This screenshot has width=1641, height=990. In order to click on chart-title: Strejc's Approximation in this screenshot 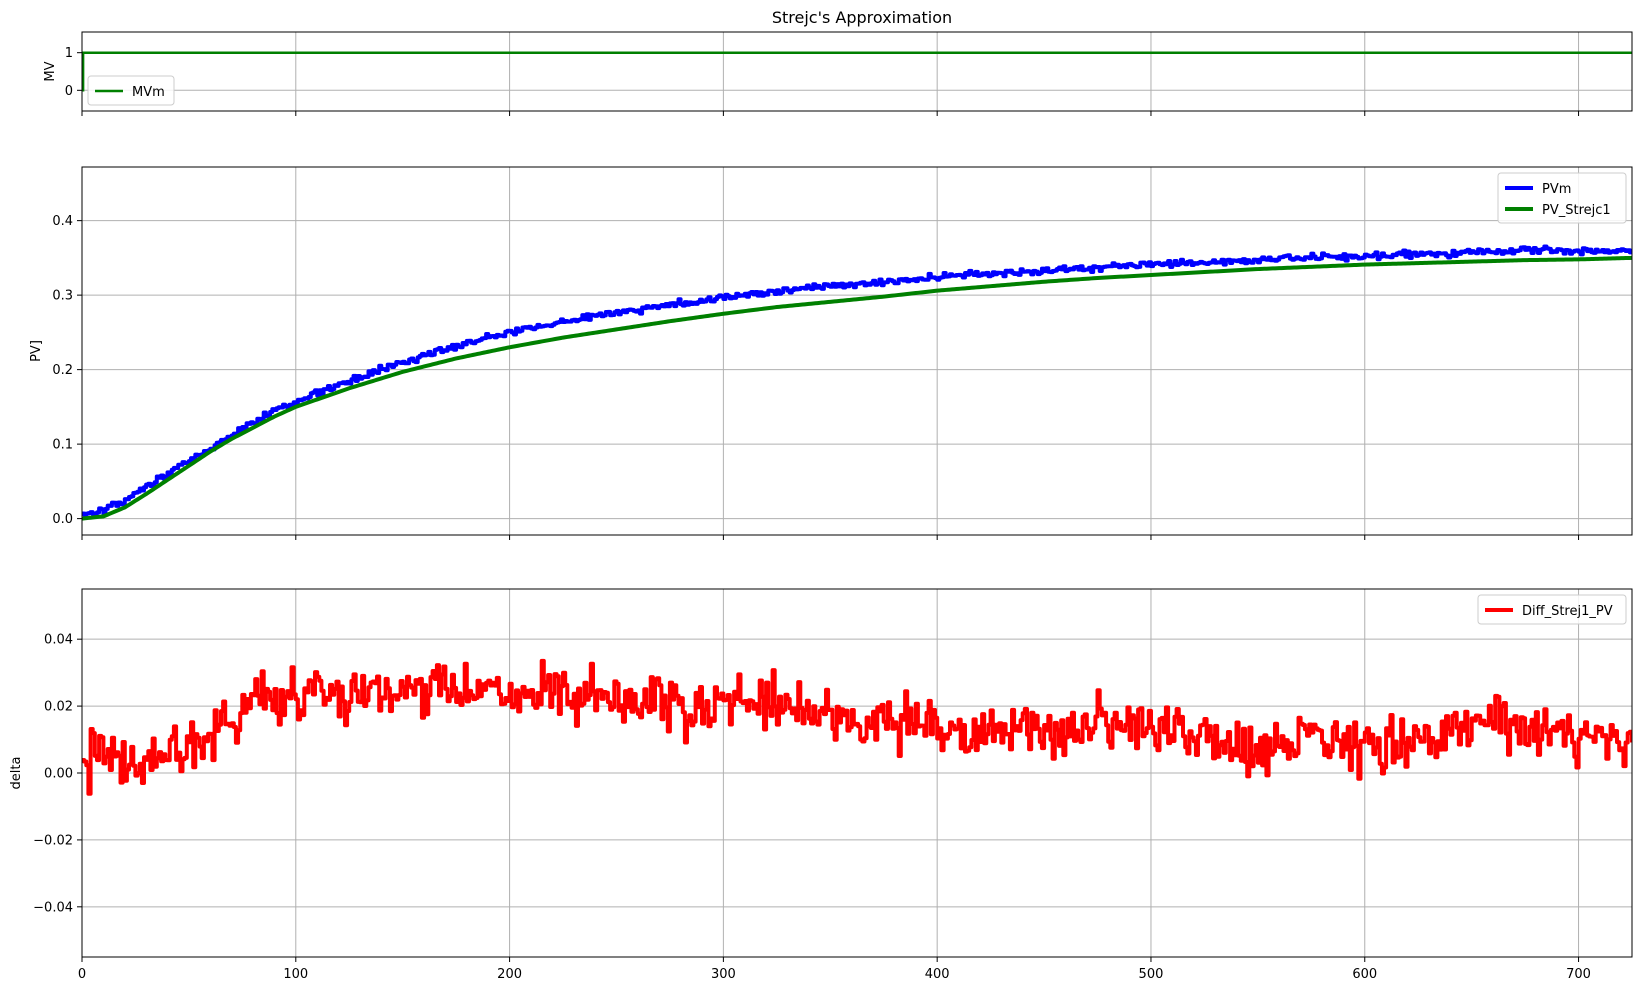, I will do `click(862, 17)`.